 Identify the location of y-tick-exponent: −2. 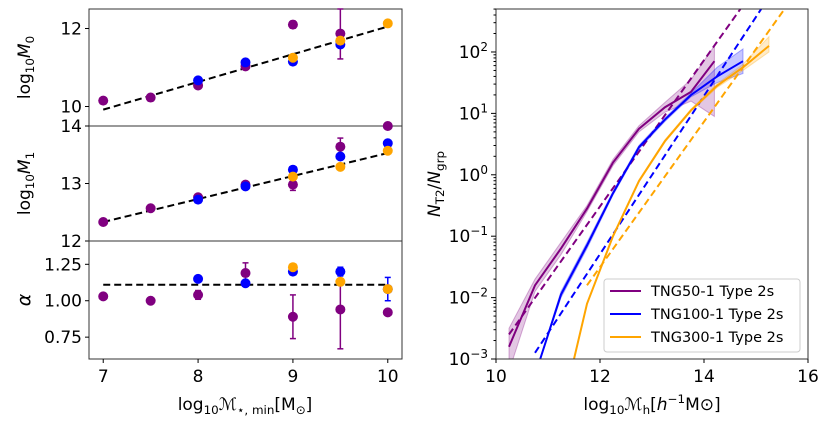
(479, 293).